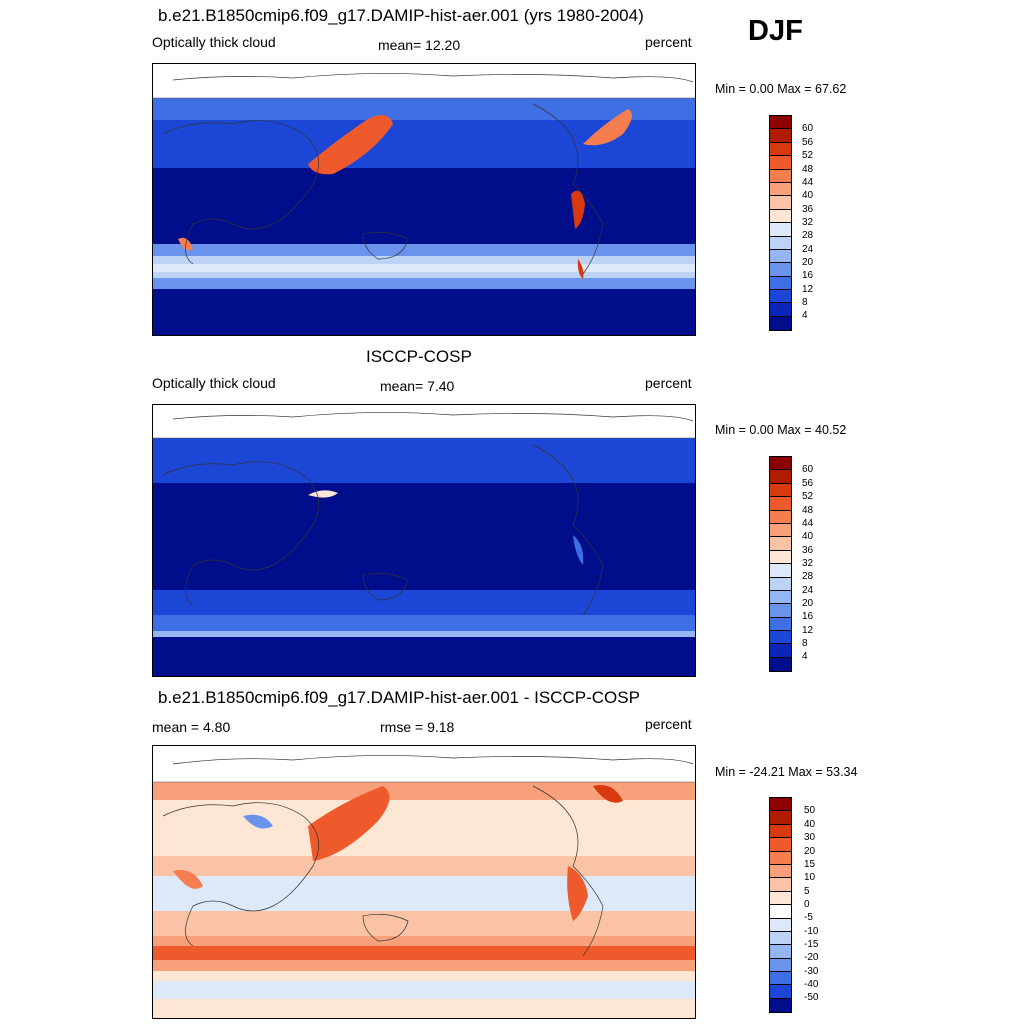 This screenshot has width=1024, height=1024. I want to click on cb2-label: 32, so click(808, 563).